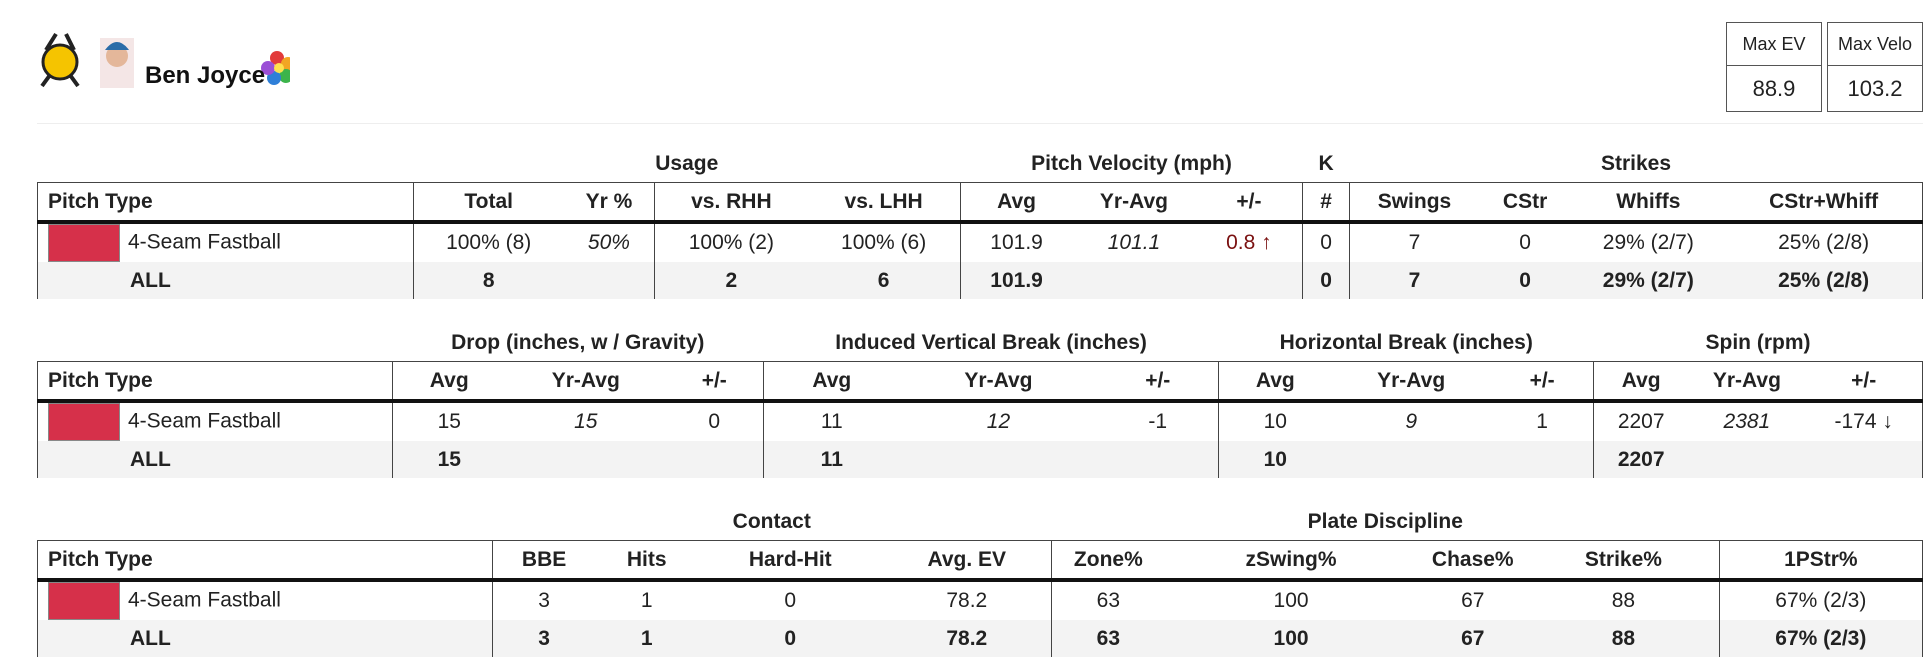 Image resolution: width=1929 pixels, height=671 pixels. What do you see at coordinates (980, 522) in the screenshot?
I see `group-row: Contact Plate Discipline` at bounding box center [980, 522].